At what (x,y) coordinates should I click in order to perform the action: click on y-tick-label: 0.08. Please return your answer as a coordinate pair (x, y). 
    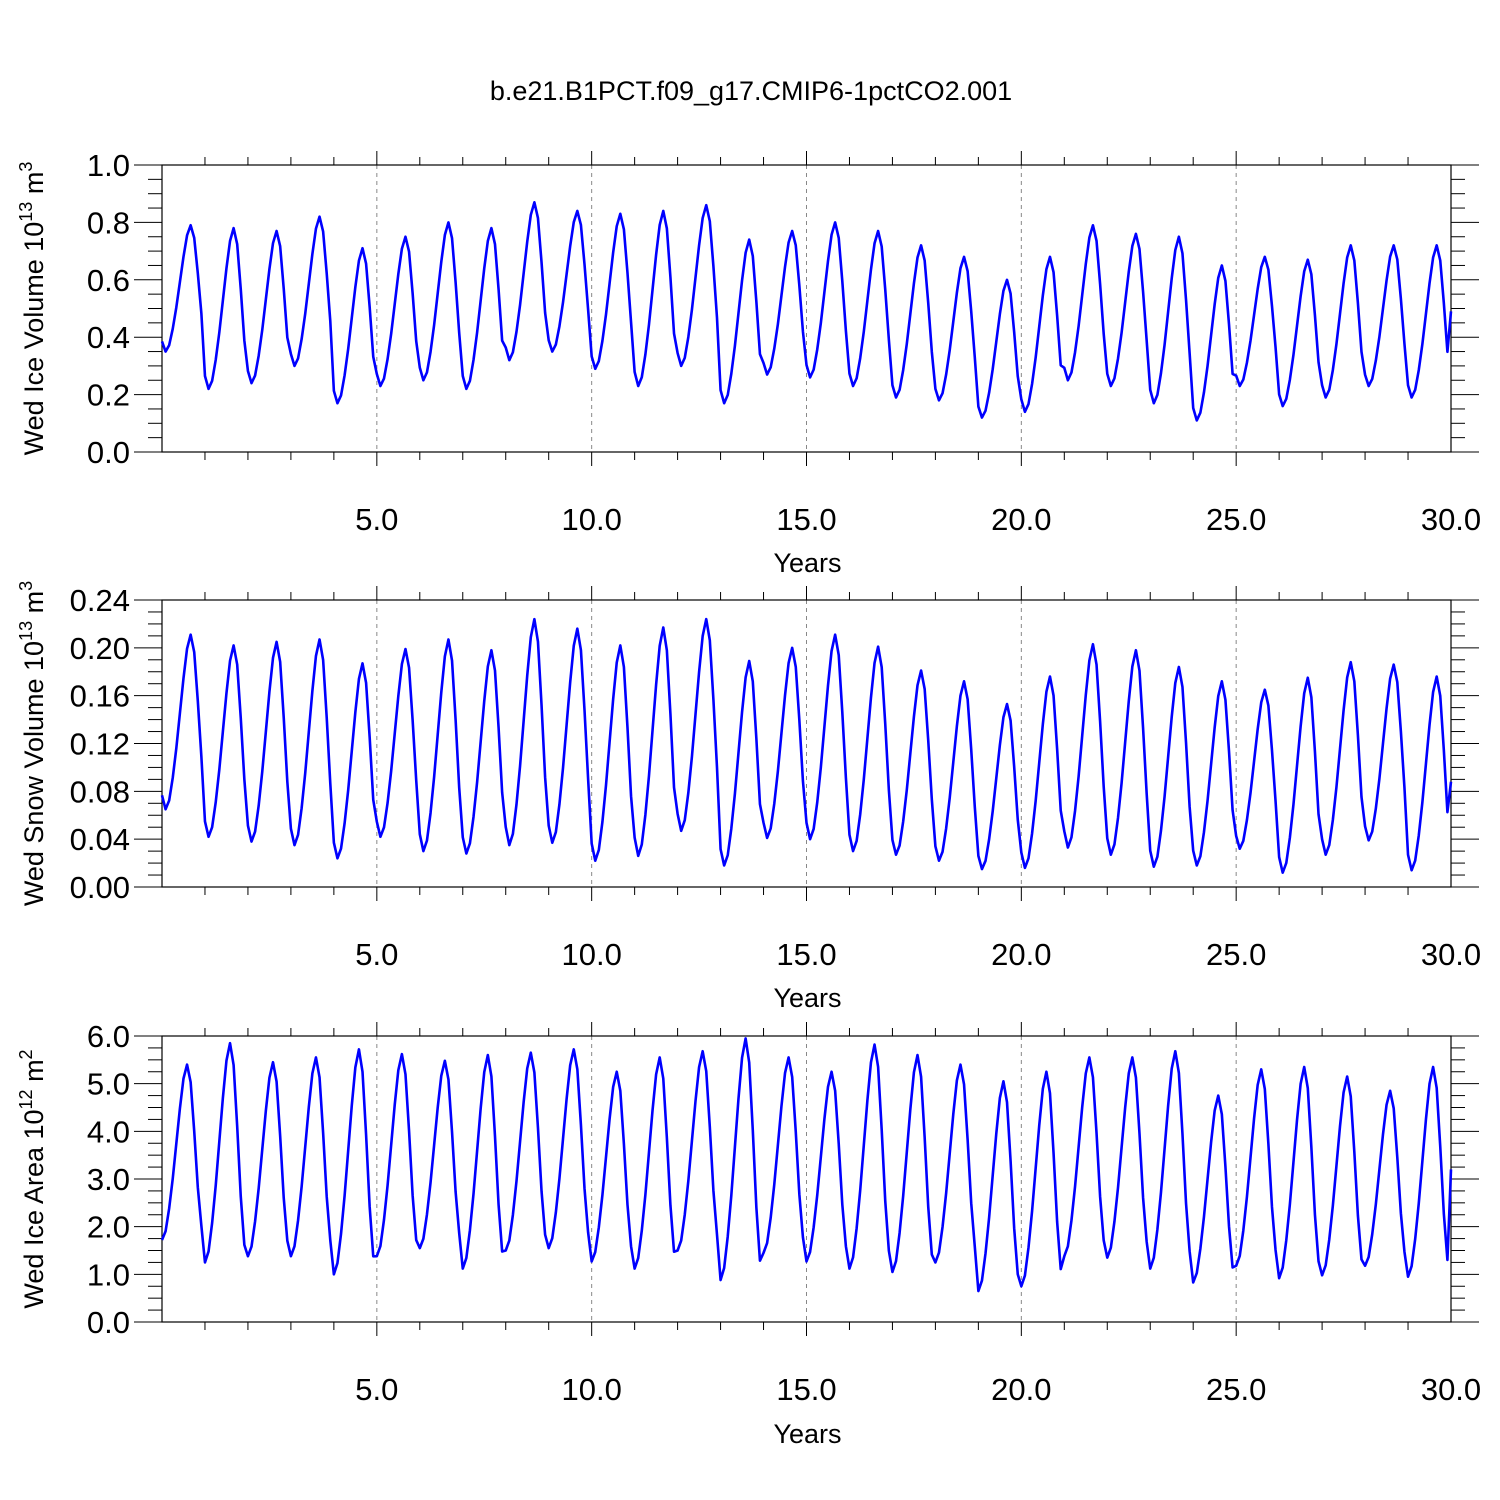
    Looking at the image, I should click on (100, 791).